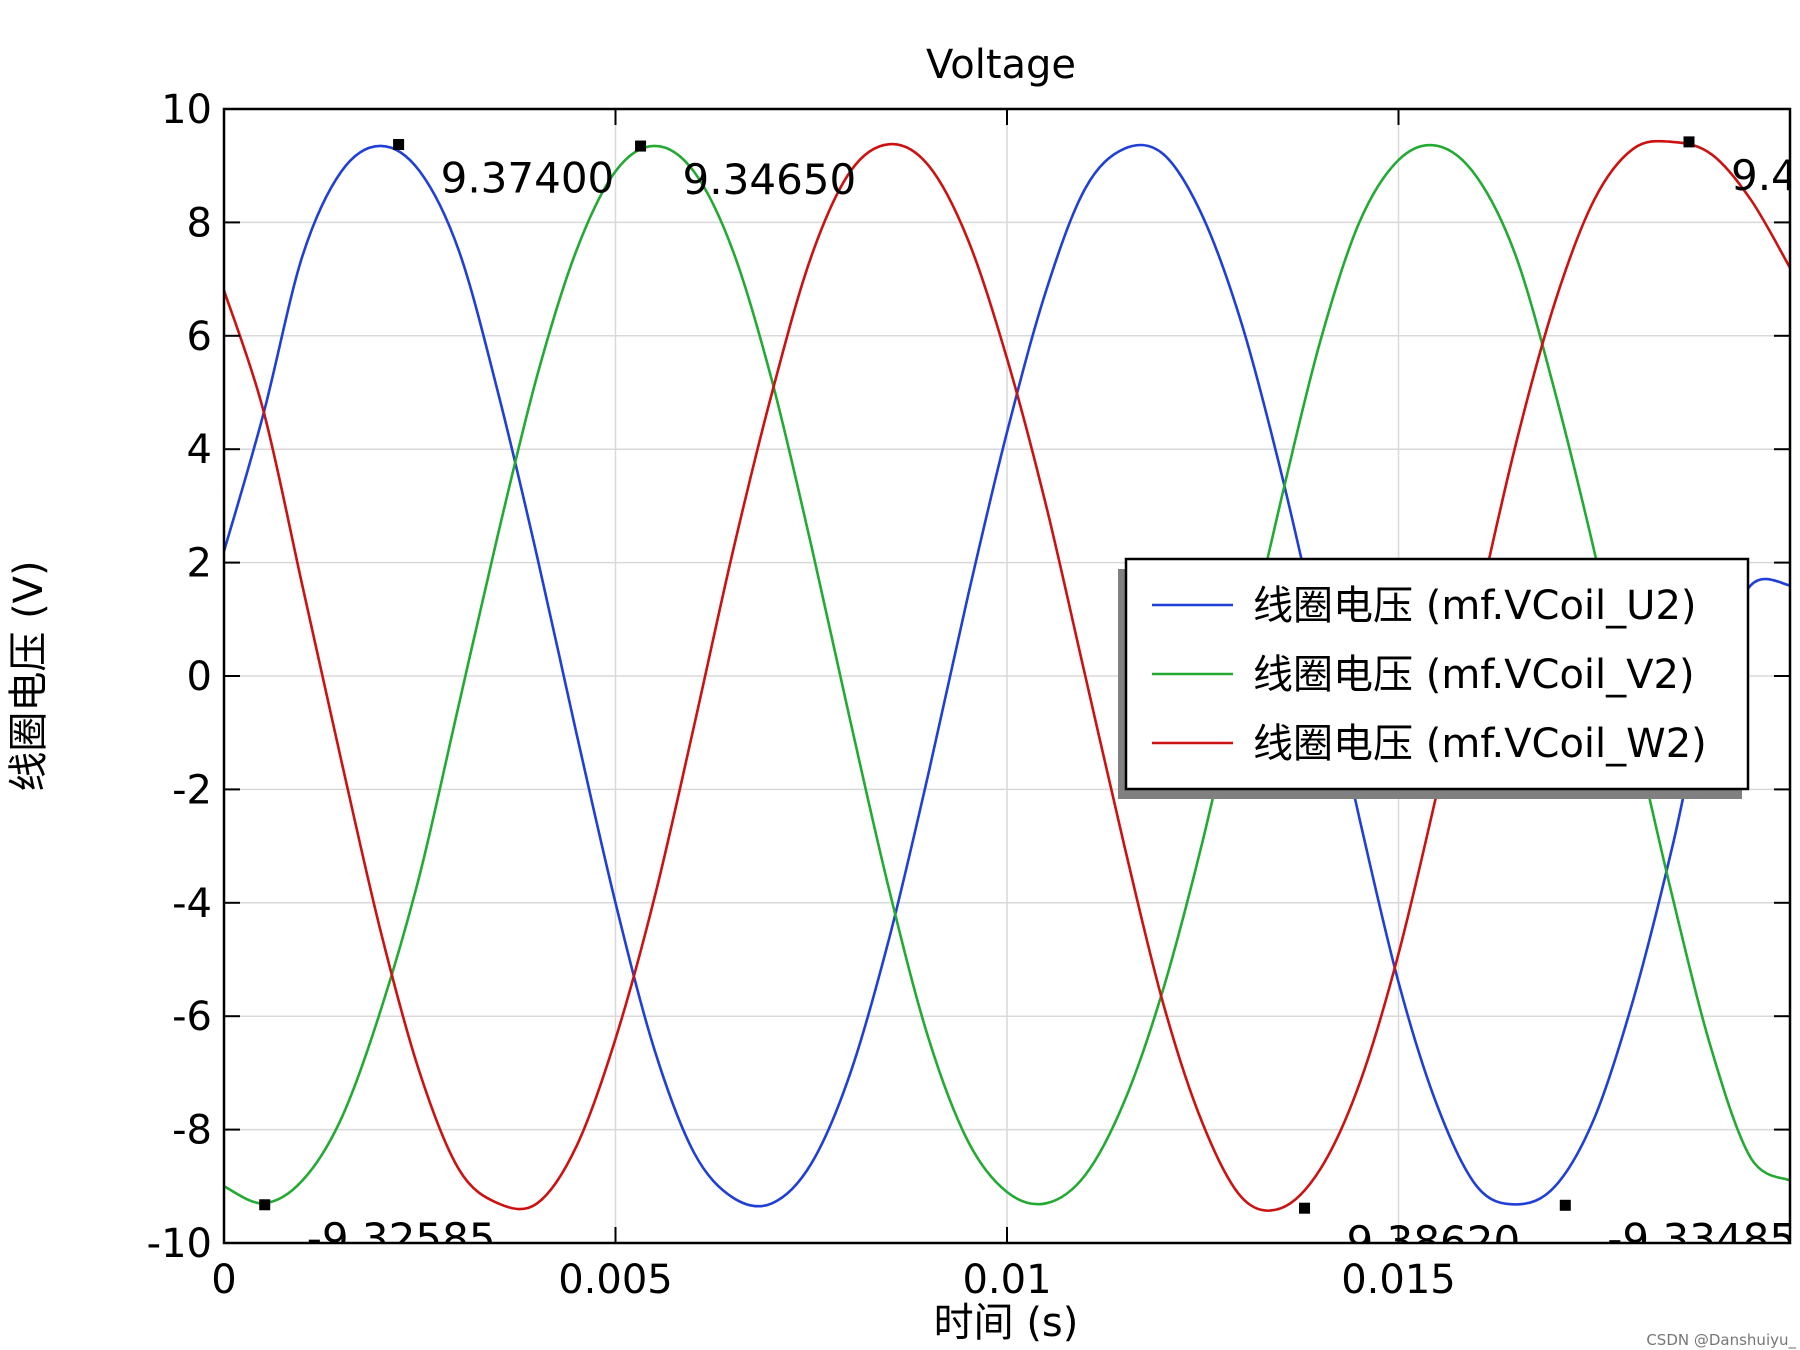 The height and width of the screenshot is (1350, 1800). Describe the element at coordinates (1475, 606) in the screenshot. I see `legend-label: 线圈电压 (mf.VCoil_U2)` at that location.